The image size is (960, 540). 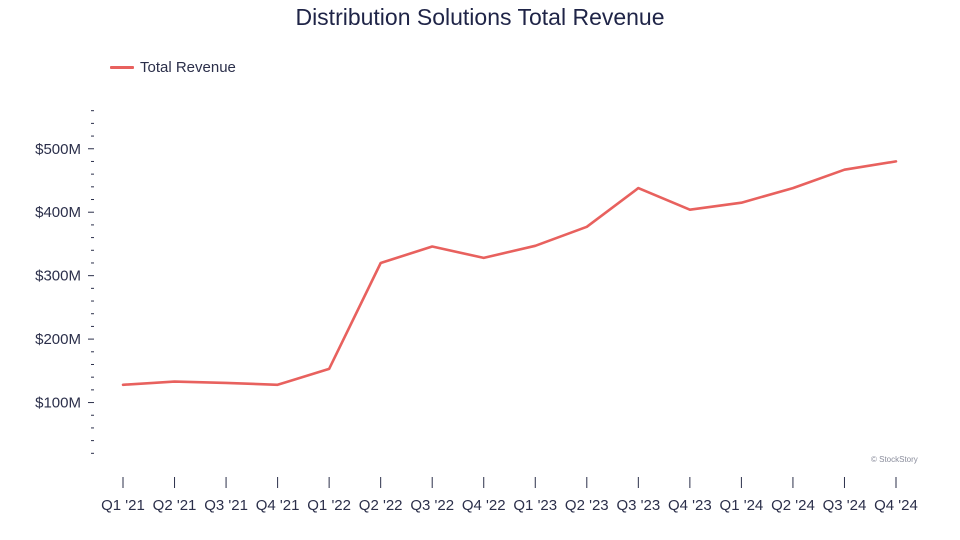 I want to click on x-tick-label: Q3 '22, so click(x=432, y=505).